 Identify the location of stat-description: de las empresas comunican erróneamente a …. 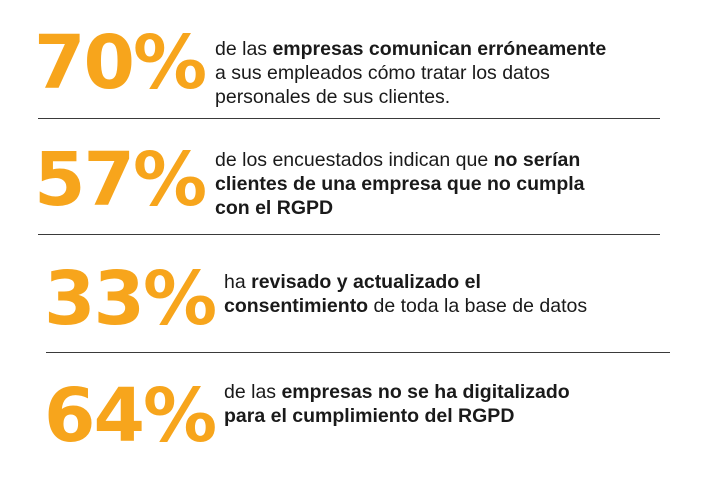
(410, 73).